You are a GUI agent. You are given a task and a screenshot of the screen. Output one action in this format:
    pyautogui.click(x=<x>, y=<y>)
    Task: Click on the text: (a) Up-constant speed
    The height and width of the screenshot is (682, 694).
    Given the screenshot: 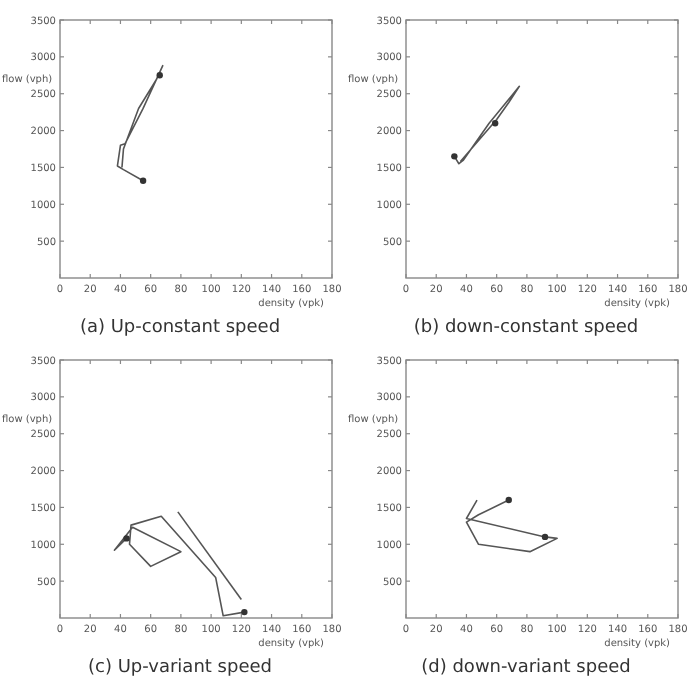 What is the action you would take?
    pyautogui.click(x=180, y=328)
    